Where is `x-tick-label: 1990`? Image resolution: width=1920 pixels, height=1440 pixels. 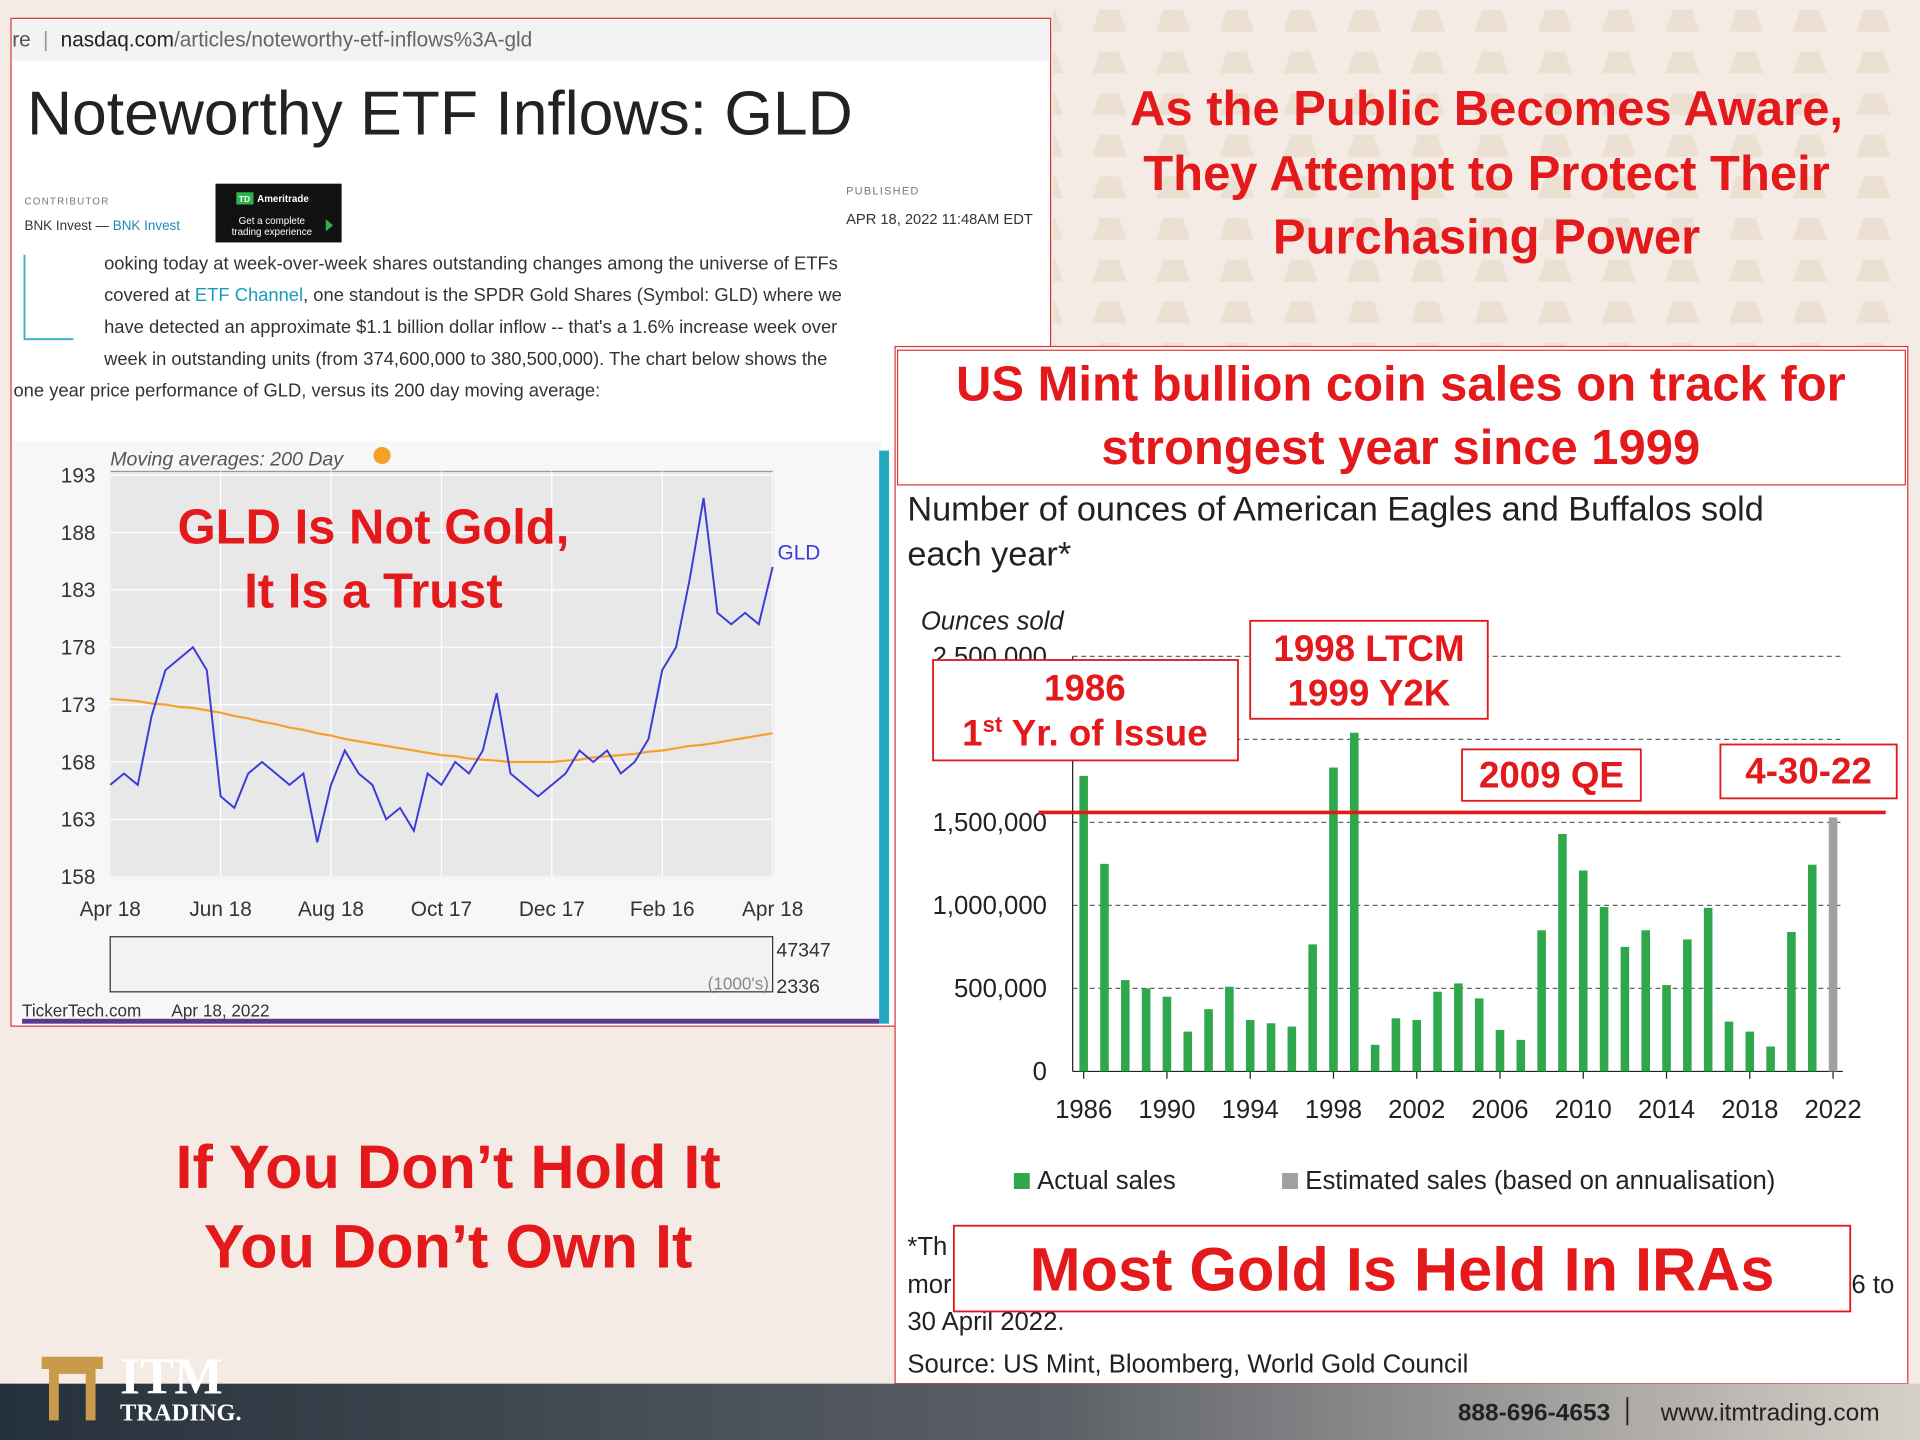
x-tick-label: 1990 is located at coordinates (1166, 1110).